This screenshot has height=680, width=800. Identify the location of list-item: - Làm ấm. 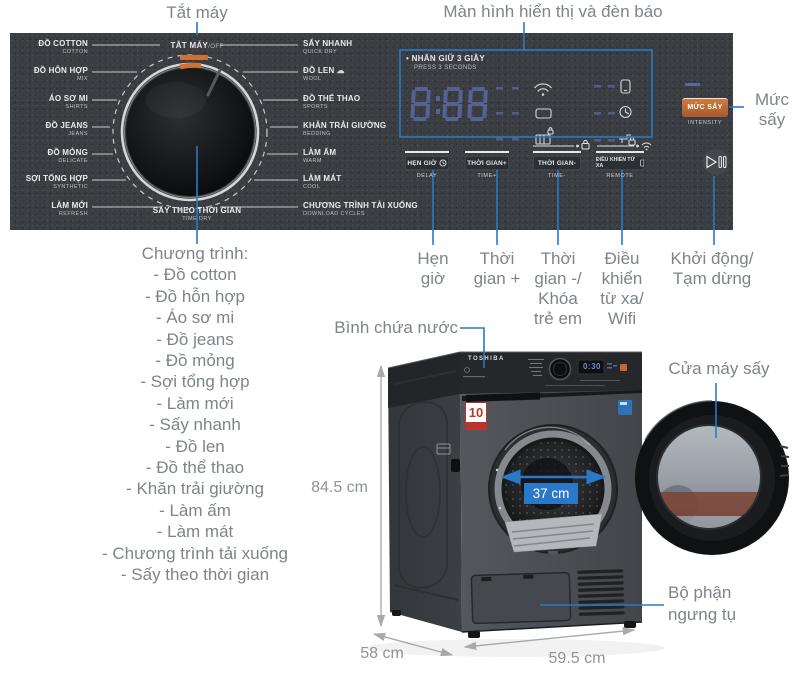
(195, 510).